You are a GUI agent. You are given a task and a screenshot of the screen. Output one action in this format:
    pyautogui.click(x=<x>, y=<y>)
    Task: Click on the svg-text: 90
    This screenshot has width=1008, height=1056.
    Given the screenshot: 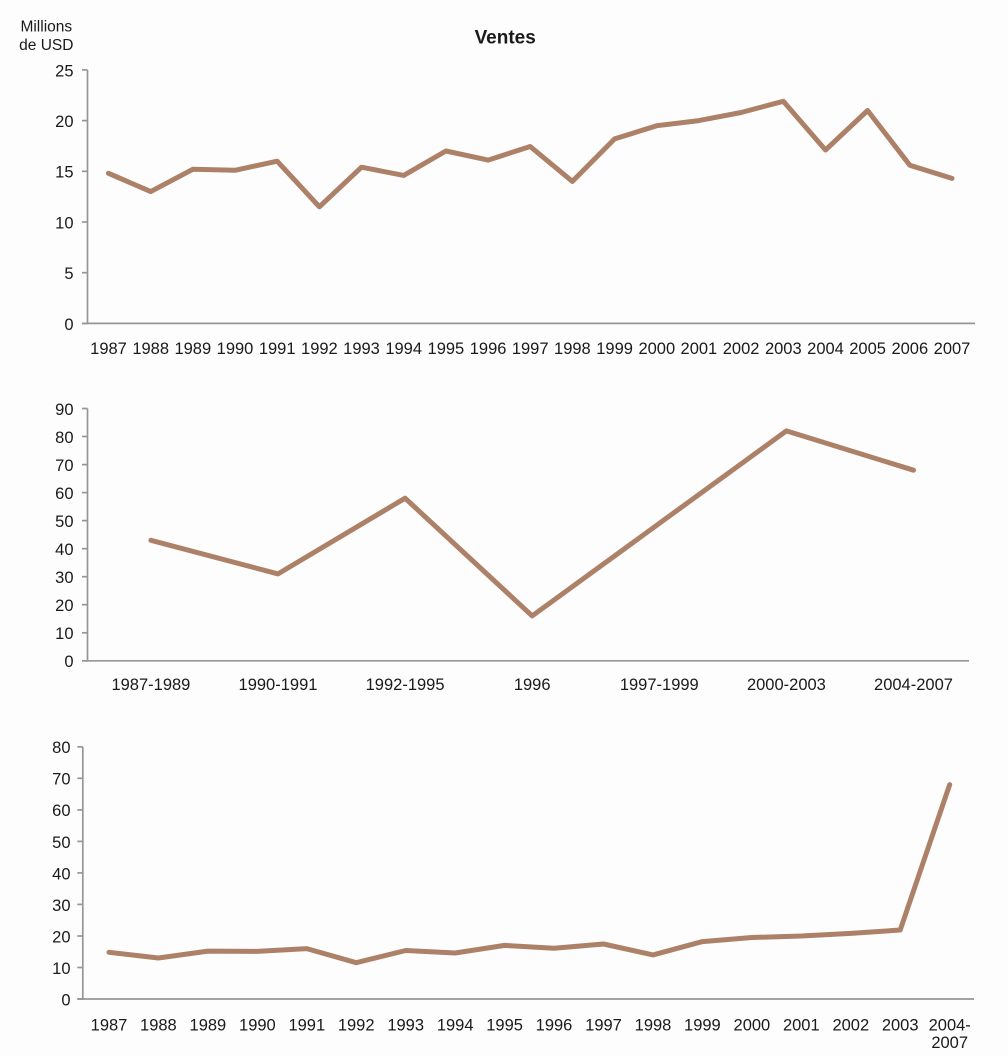 What is the action you would take?
    pyautogui.click(x=64, y=410)
    